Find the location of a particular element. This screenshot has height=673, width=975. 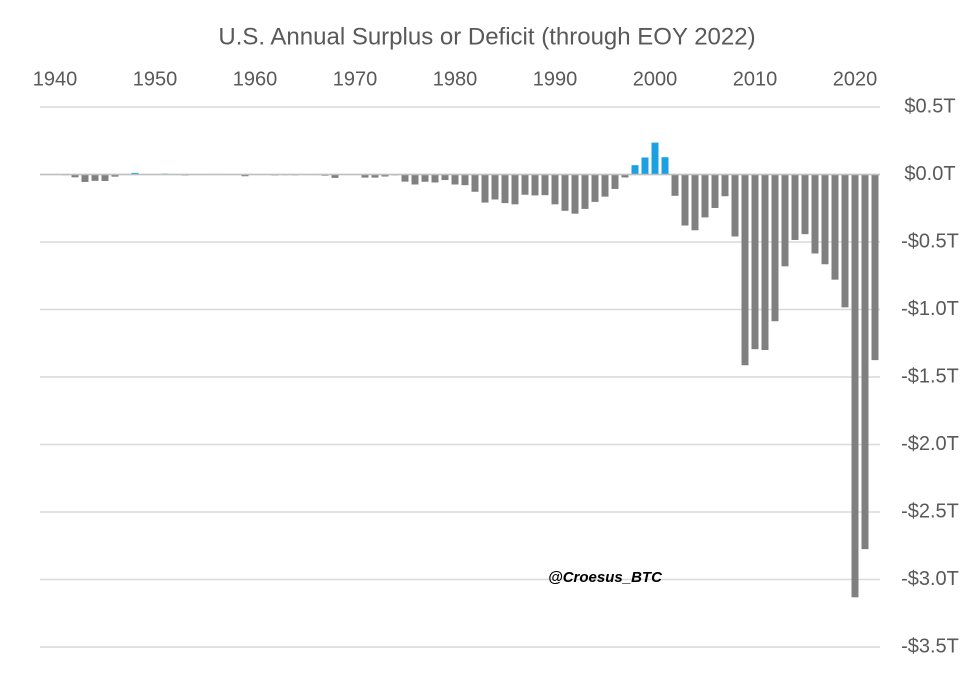

y-tick-label: -$3.5T is located at coordinates (930, 646).